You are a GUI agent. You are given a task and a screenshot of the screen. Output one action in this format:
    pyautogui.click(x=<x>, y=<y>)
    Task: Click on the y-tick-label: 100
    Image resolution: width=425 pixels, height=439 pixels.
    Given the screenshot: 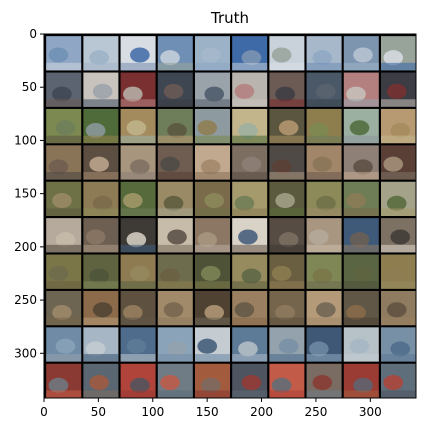 What is the action you would take?
    pyautogui.click(x=25, y=140)
    